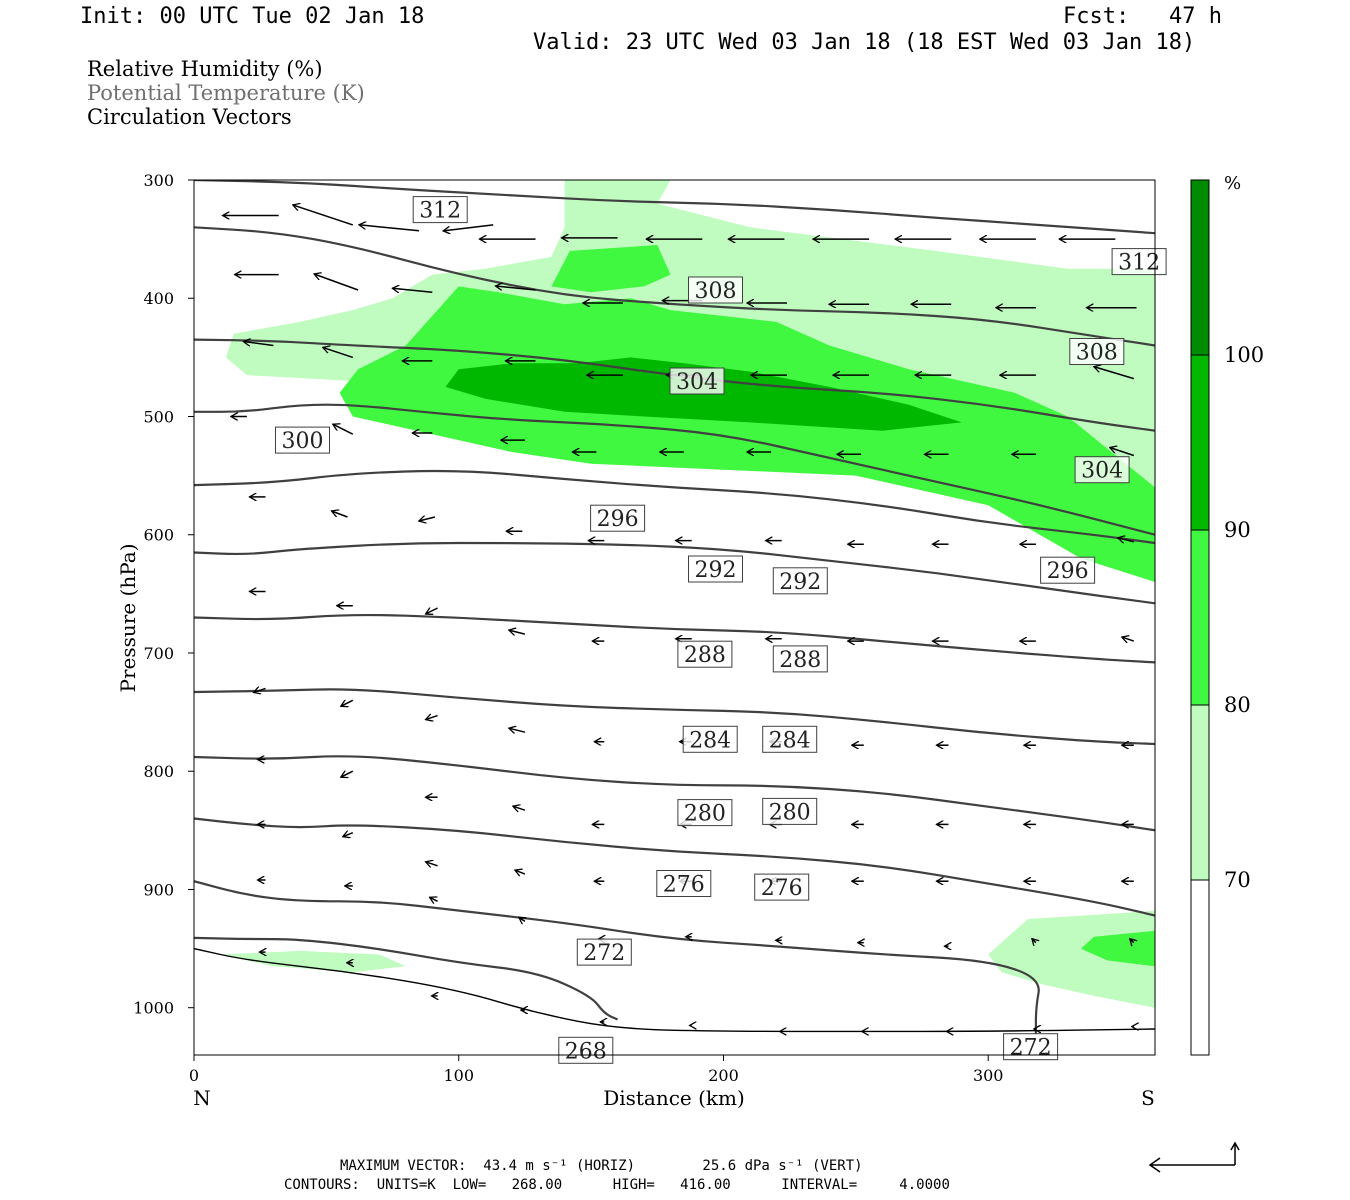 The height and width of the screenshot is (1200, 1350). What do you see at coordinates (128, 618) in the screenshot?
I see `y-axis-title: Pressure (hPa)` at bounding box center [128, 618].